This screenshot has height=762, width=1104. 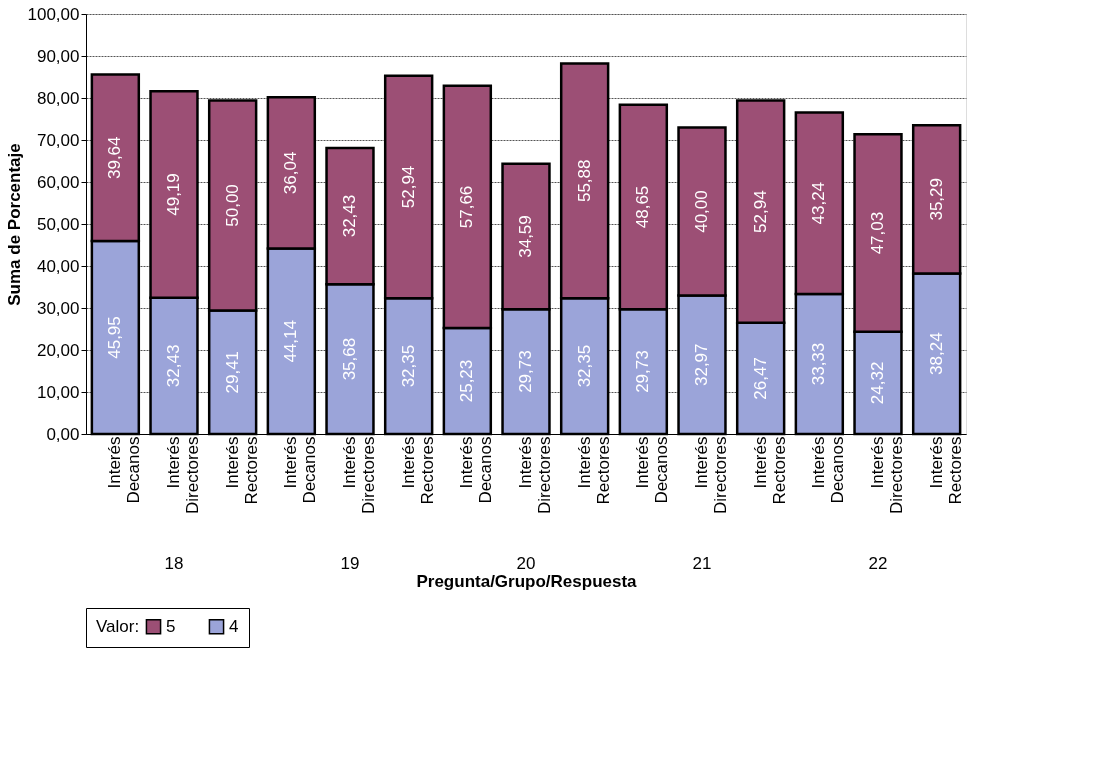 I want to click on y-tick-label: 0,00, so click(x=63, y=434).